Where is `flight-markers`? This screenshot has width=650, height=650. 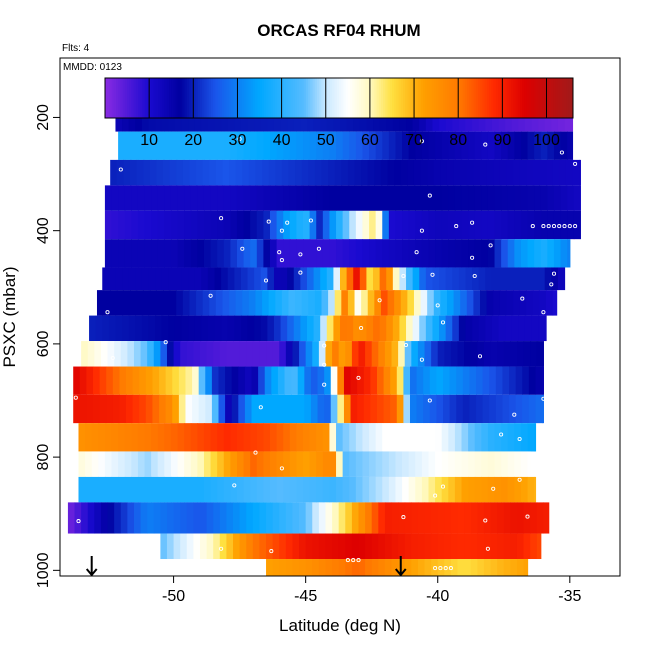
flight-markers is located at coordinates (246, 566).